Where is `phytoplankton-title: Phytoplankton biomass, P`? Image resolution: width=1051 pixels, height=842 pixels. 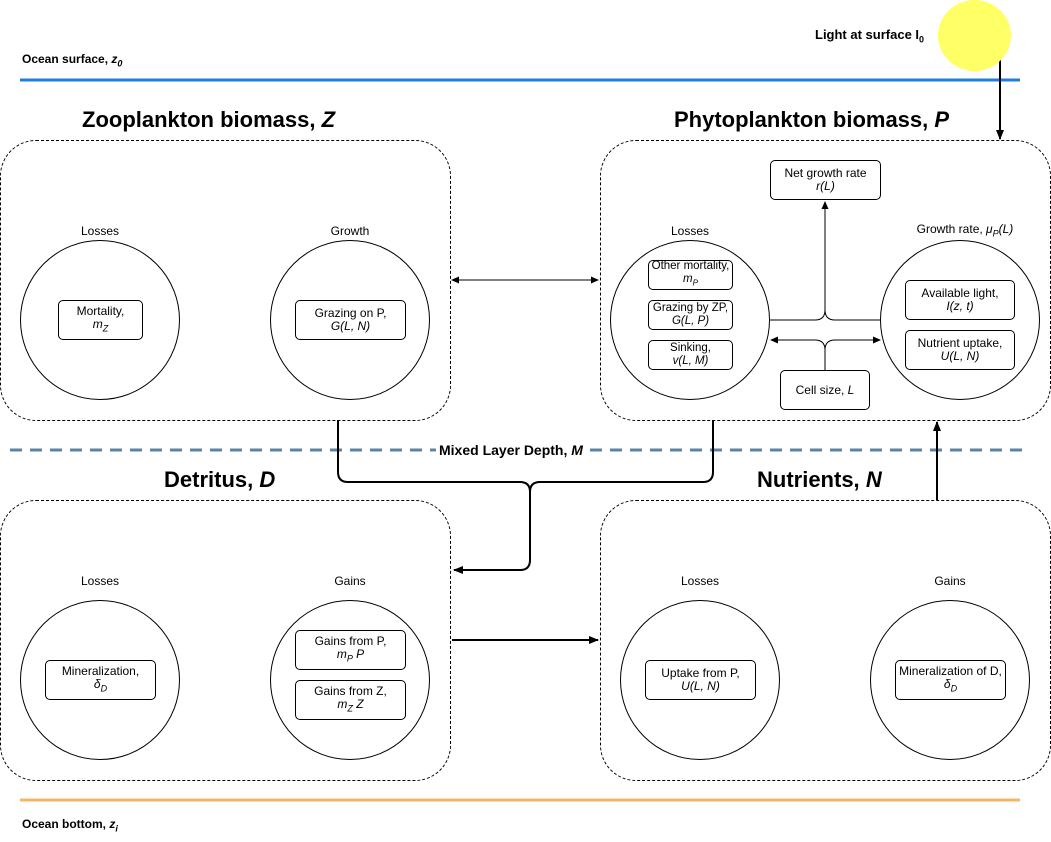 phytoplankton-title: Phytoplankton biomass, P is located at coordinates (812, 119).